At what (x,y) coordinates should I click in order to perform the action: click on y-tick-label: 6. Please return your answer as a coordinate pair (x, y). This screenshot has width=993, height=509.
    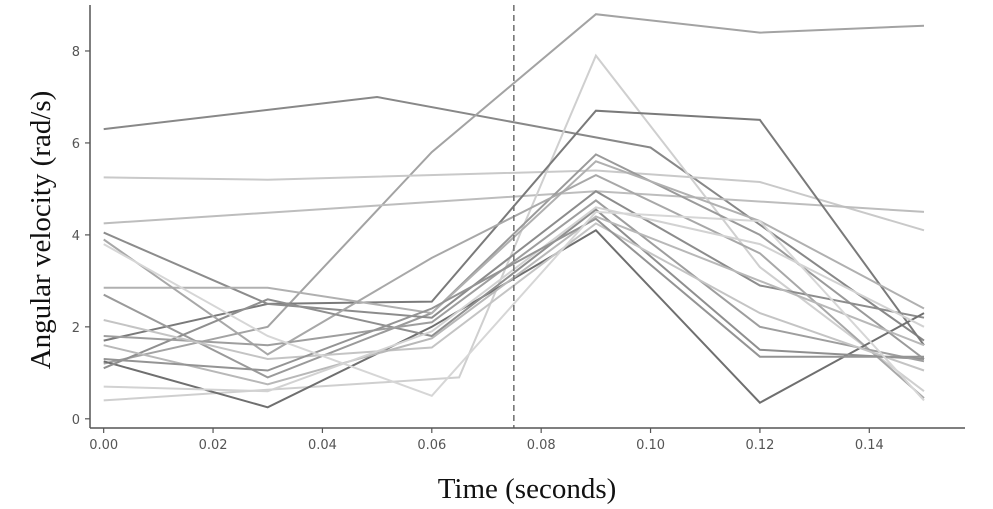
    Looking at the image, I should click on (76, 144).